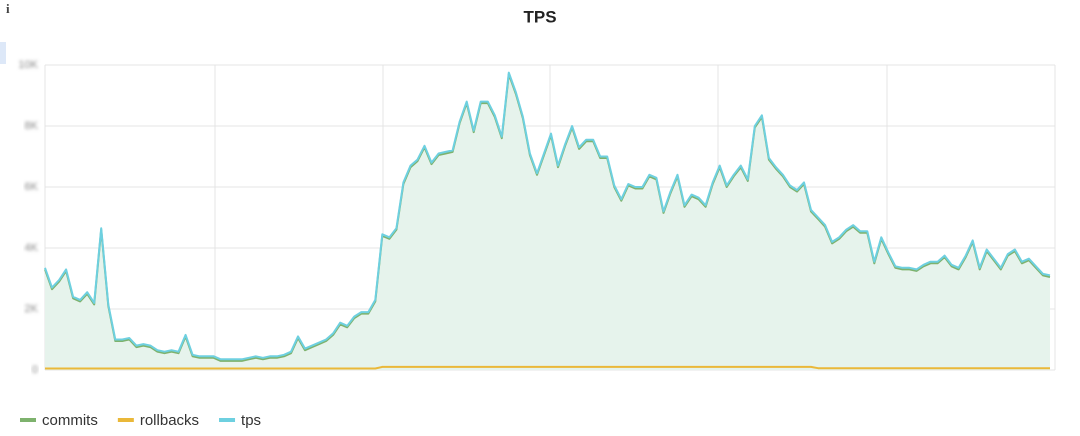 Image resolution: width=1080 pixels, height=436 pixels. I want to click on series-line, so click(547, 367).